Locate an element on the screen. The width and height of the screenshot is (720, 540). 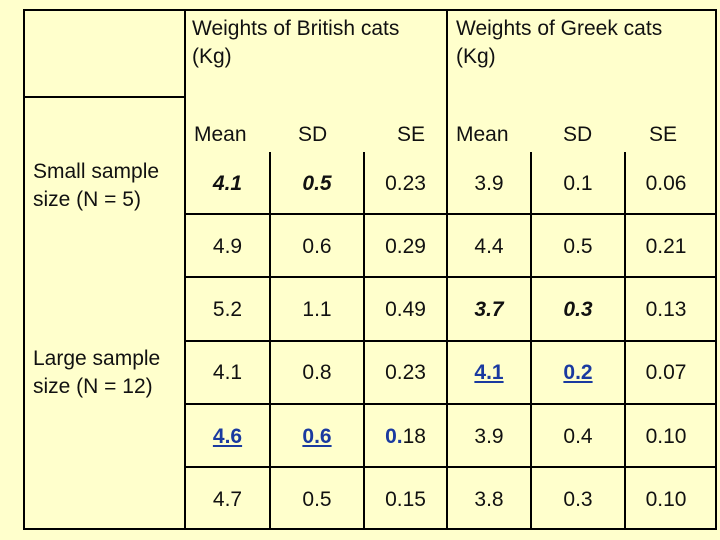
cell-r4-sd-british: 0.8 is located at coordinates (317, 372).